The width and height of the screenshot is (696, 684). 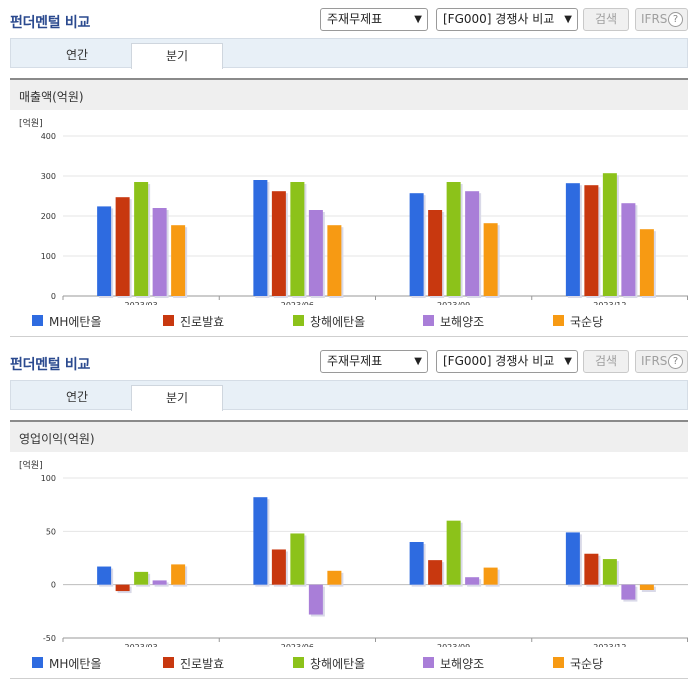 What do you see at coordinates (587, 664) in the screenshot?
I see `legend-label: 국순당` at bounding box center [587, 664].